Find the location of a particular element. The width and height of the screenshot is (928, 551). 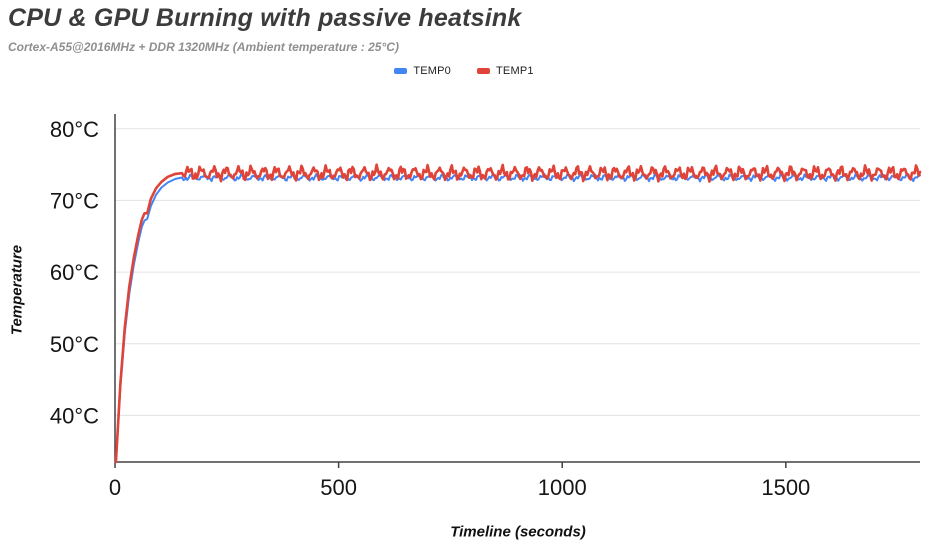

legend-label-temp1: TEMP1 is located at coordinates (515, 71).